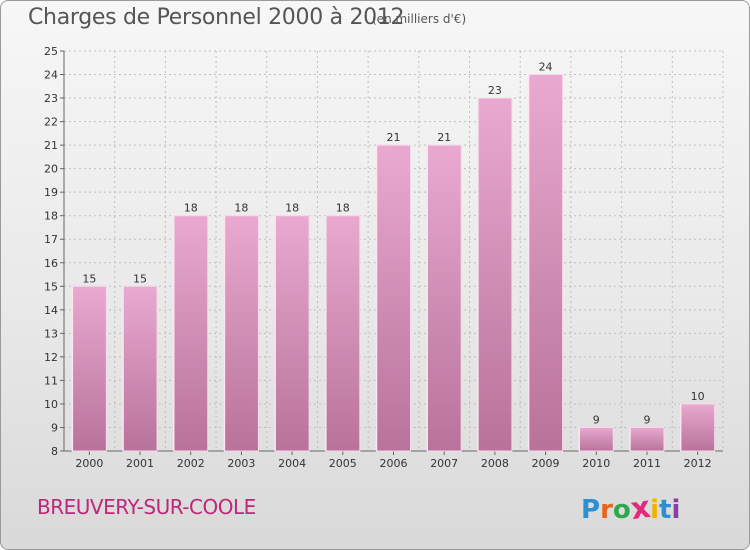 This screenshot has width=750, height=550. Describe the element at coordinates (51, 122) in the screenshot. I see `y-tick-label: 22` at that location.